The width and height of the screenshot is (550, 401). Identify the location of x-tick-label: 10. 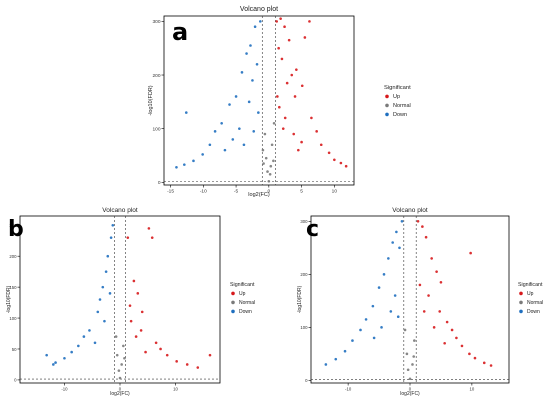
(335, 192).